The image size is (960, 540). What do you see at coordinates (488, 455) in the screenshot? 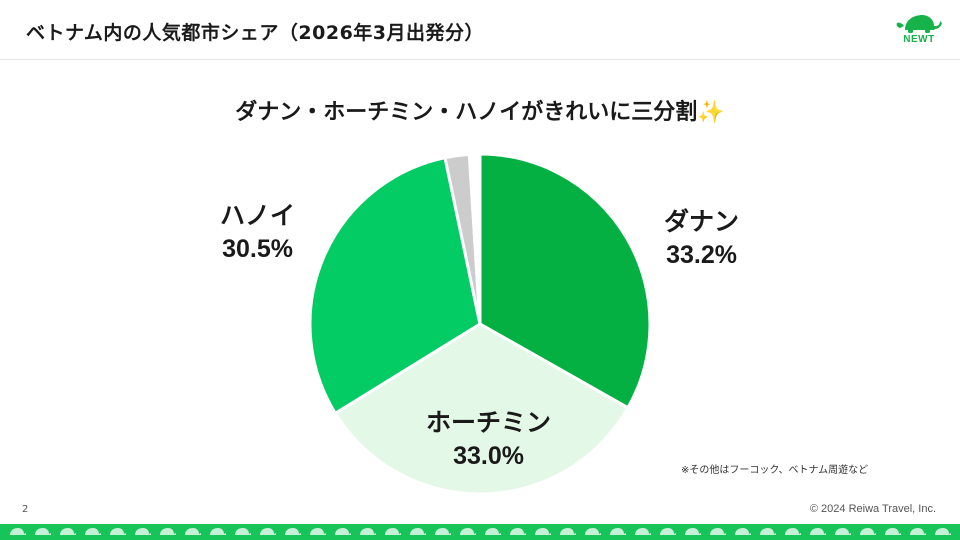
I see `label-hcmc-value: 33.0%` at bounding box center [488, 455].